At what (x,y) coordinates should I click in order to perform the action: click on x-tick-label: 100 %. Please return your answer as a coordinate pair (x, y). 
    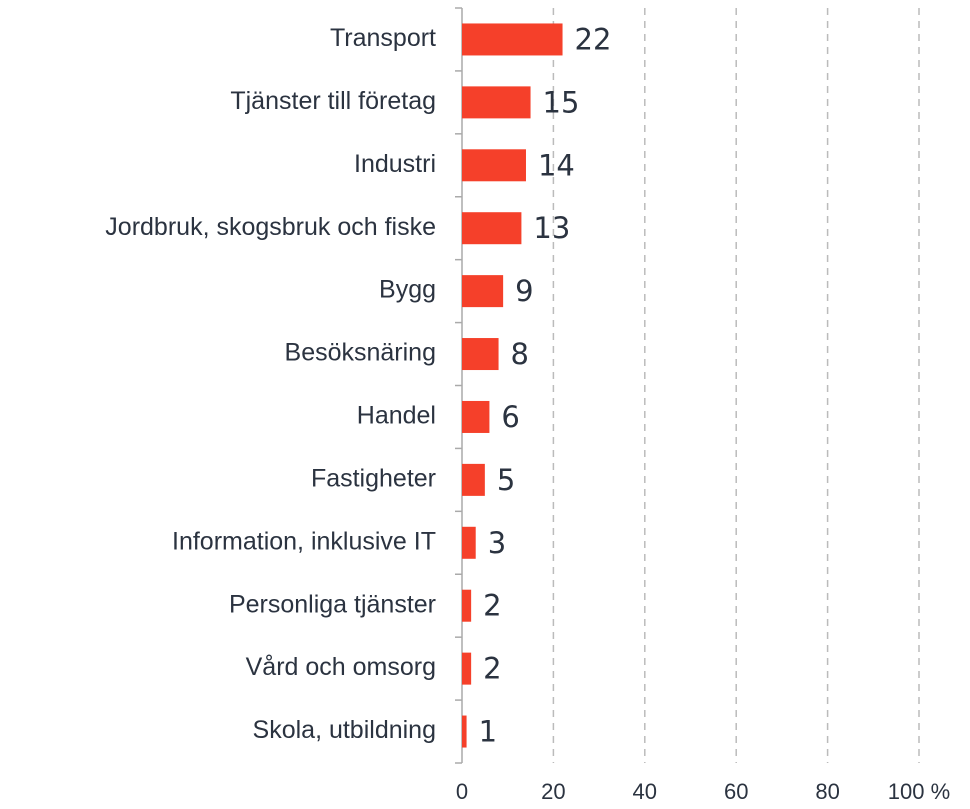
    Looking at the image, I should click on (919, 791).